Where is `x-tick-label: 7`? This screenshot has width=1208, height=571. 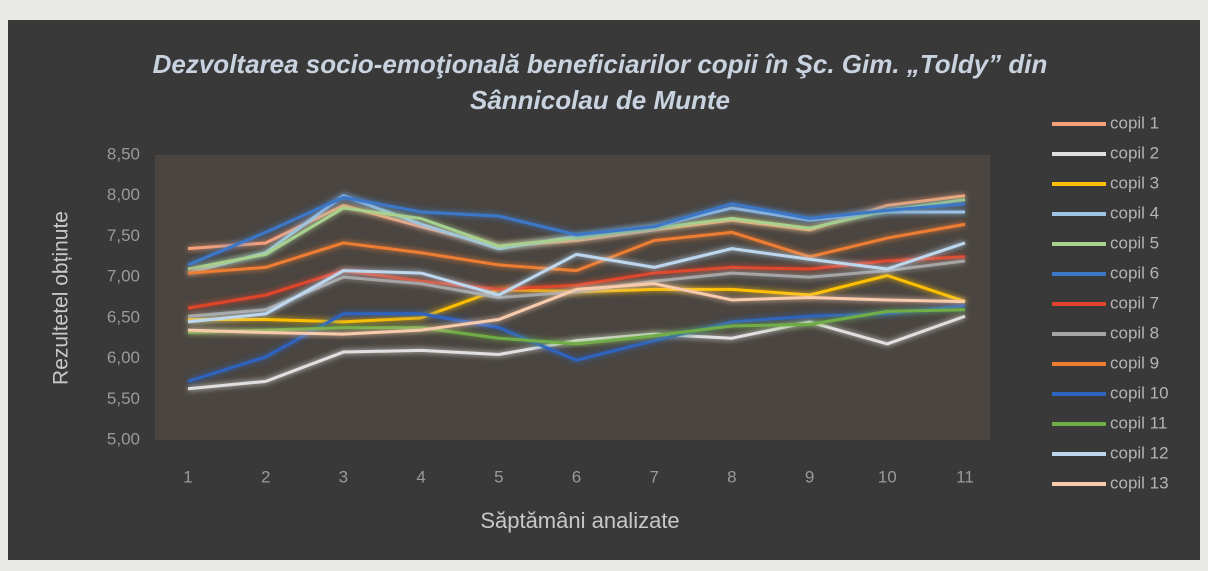 x-tick-label: 7 is located at coordinates (653, 476).